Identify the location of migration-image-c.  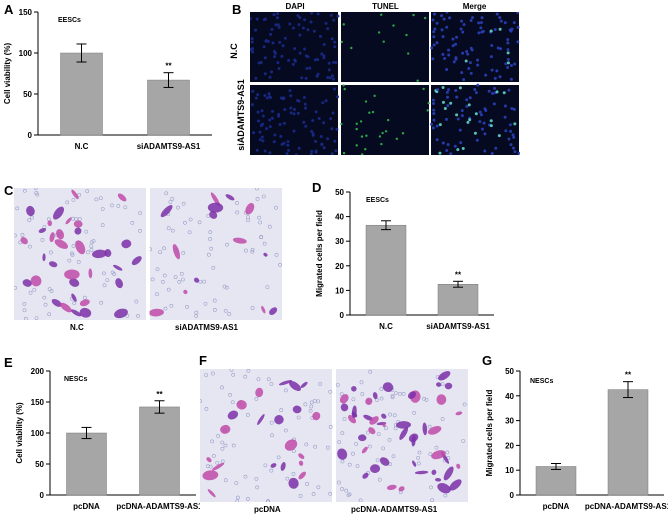
(148, 254).